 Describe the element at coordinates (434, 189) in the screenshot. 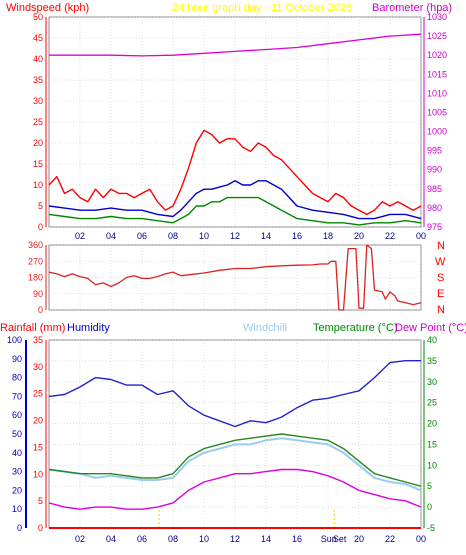

I see `barometer-tick-label: 985` at that location.